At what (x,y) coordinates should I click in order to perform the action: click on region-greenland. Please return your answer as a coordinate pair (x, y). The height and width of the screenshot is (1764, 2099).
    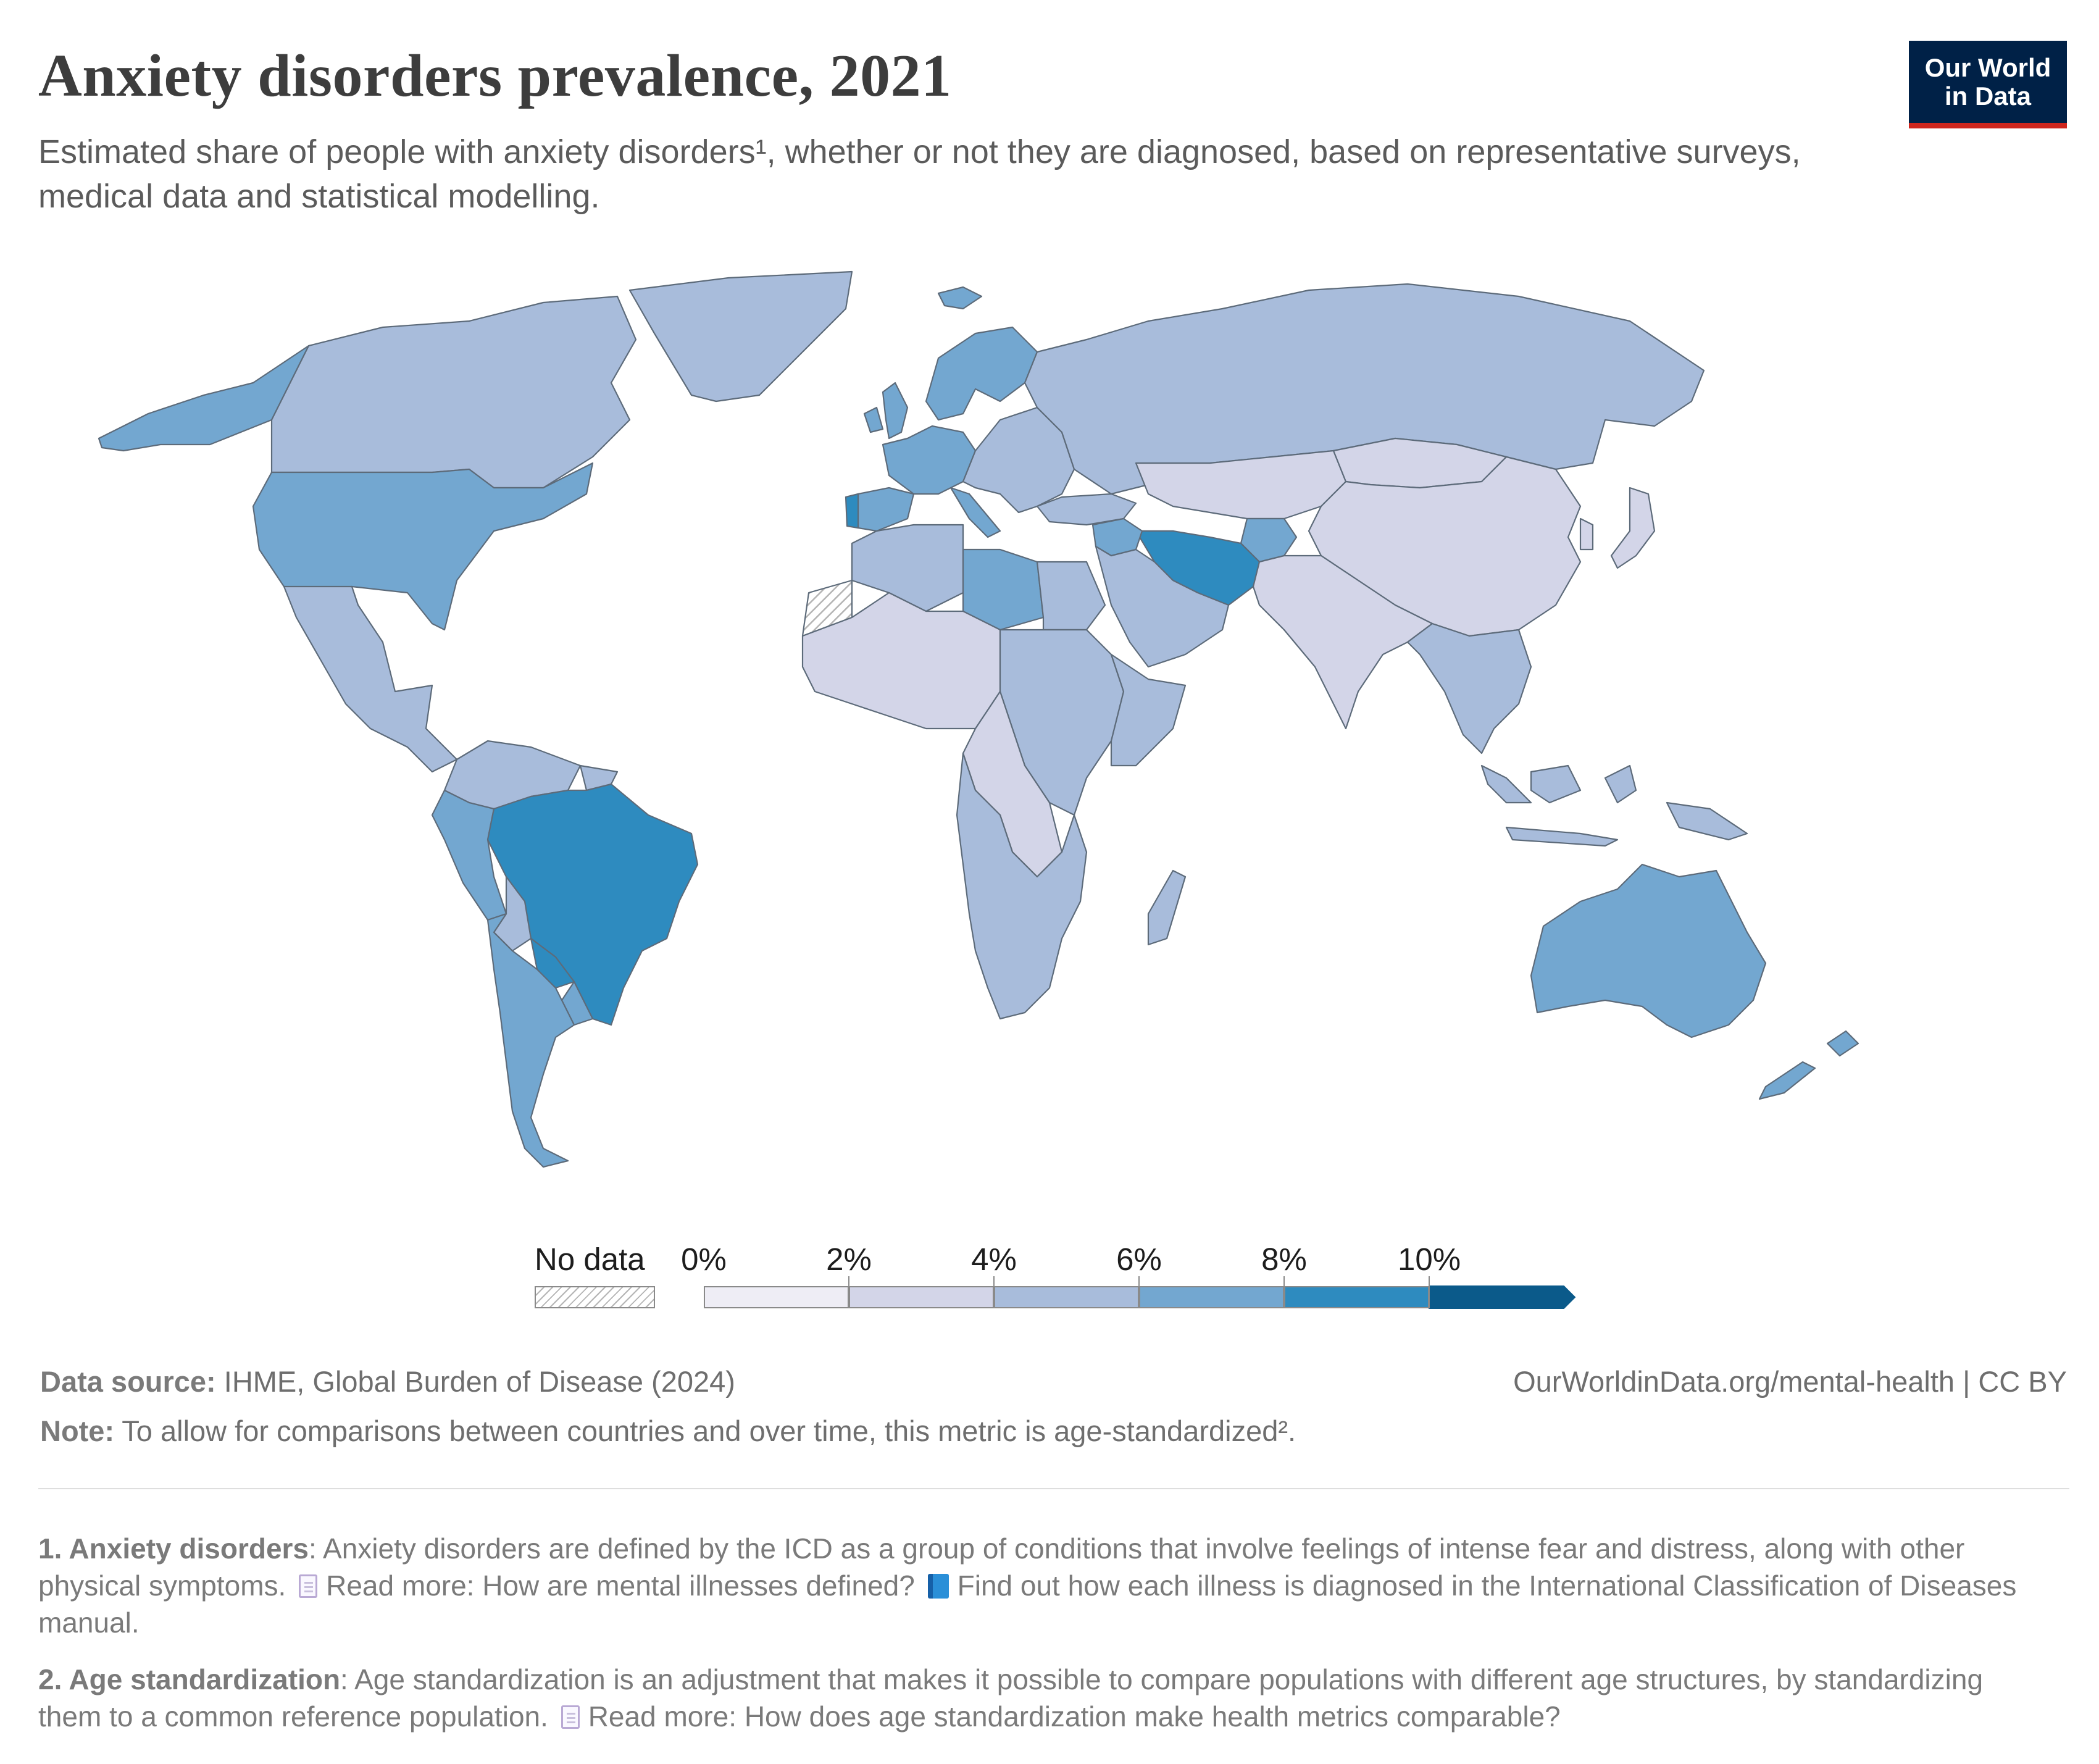
    Looking at the image, I should click on (740, 336).